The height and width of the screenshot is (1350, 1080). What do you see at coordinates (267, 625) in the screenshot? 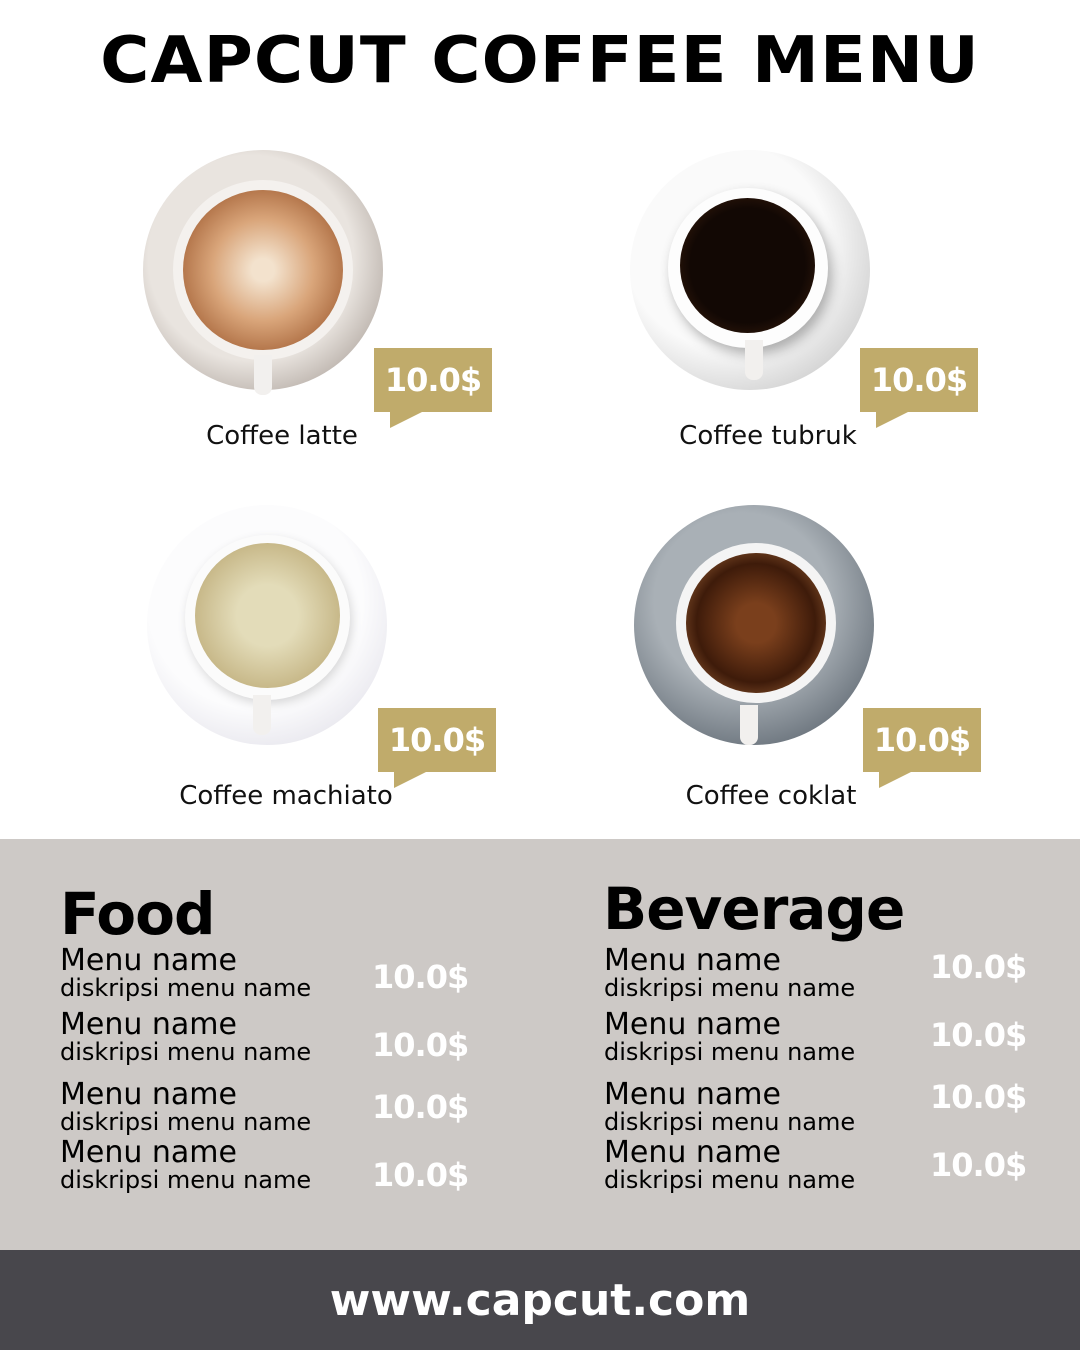
I see `coffee-machiato-image` at bounding box center [267, 625].